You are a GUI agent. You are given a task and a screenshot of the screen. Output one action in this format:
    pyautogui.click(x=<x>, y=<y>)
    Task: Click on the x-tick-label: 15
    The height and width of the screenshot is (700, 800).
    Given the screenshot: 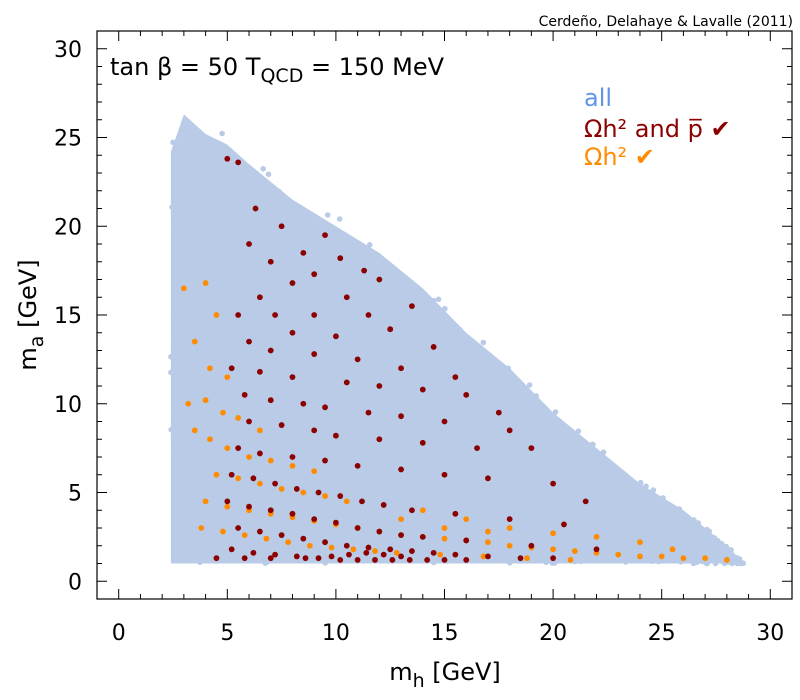 What is the action you would take?
    pyautogui.click(x=445, y=633)
    